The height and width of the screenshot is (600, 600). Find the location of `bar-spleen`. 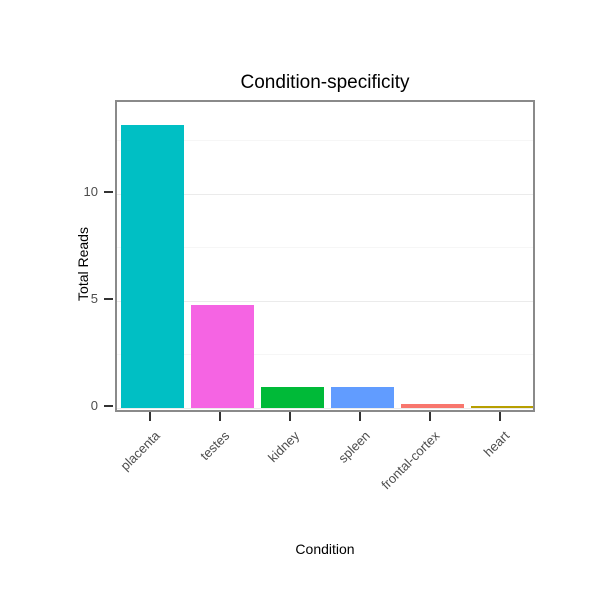

bar-spleen is located at coordinates (362, 397).